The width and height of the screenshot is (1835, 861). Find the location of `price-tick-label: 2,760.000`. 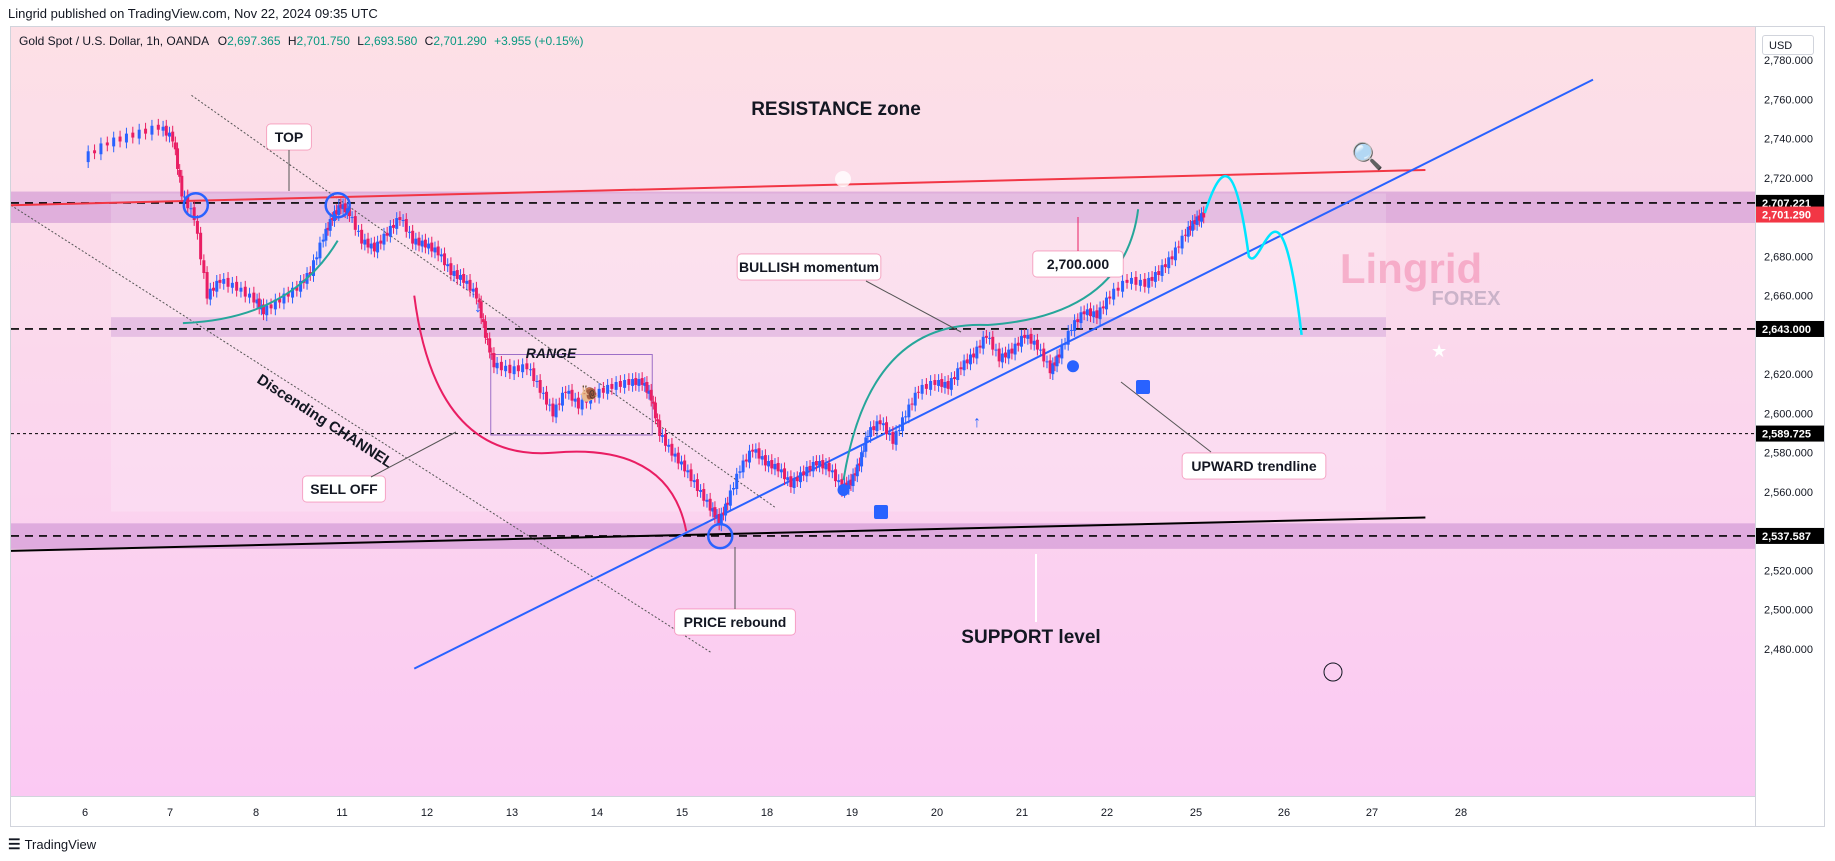

price-tick-label: 2,760.000 is located at coordinates (1788, 100).